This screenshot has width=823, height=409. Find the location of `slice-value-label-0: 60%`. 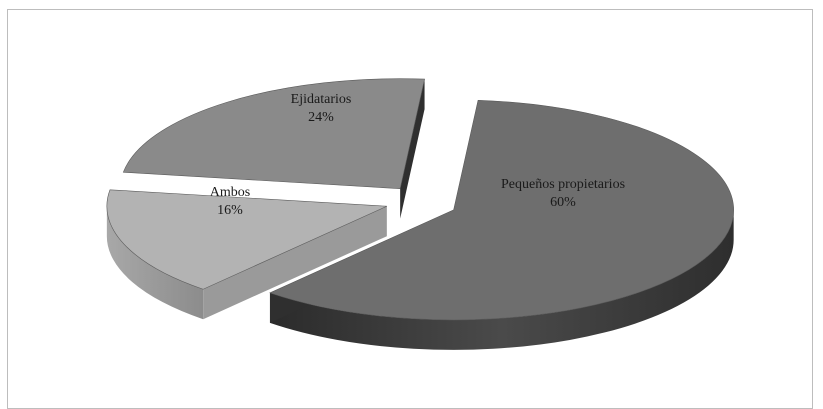

slice-value-label-0: 60% is located at coordinates (563, 202).